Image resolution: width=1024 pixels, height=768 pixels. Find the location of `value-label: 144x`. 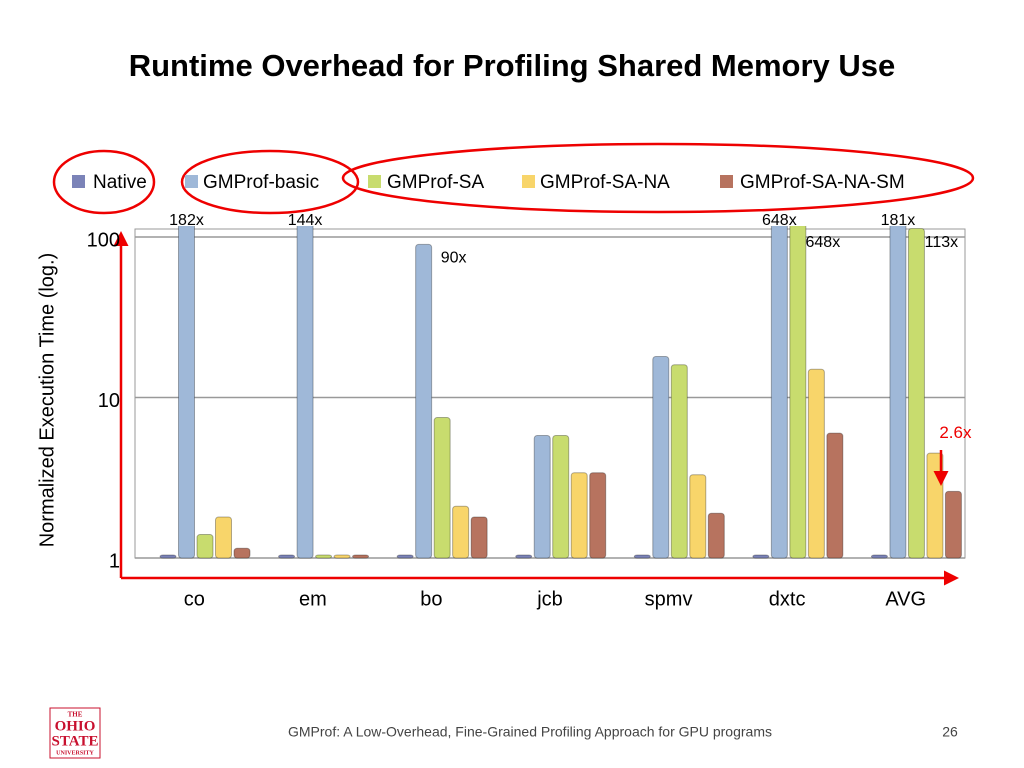

value-label: 144x is located at coordinates (305, 220).